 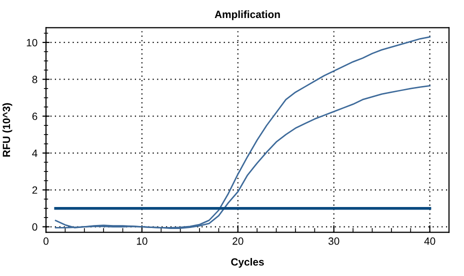 What do you see at coordinates (247, 15) in the screenshot?
I see `chart-title: Amplification` at bounding box center [247, 15].